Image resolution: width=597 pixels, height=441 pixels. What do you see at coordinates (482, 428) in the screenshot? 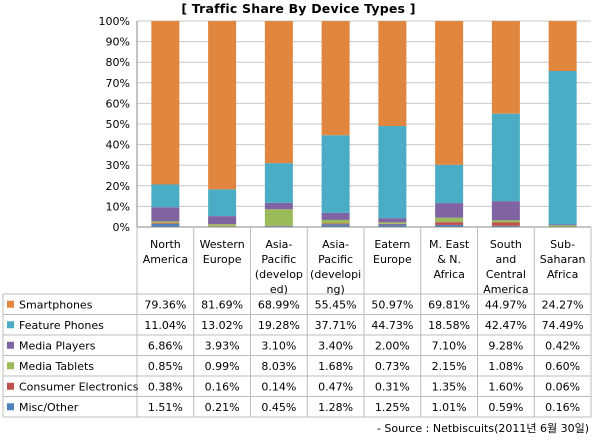
I see `source-note: - Source : Netbiscuits(2011년 6월 30일)` at bounding box center [482, 428].